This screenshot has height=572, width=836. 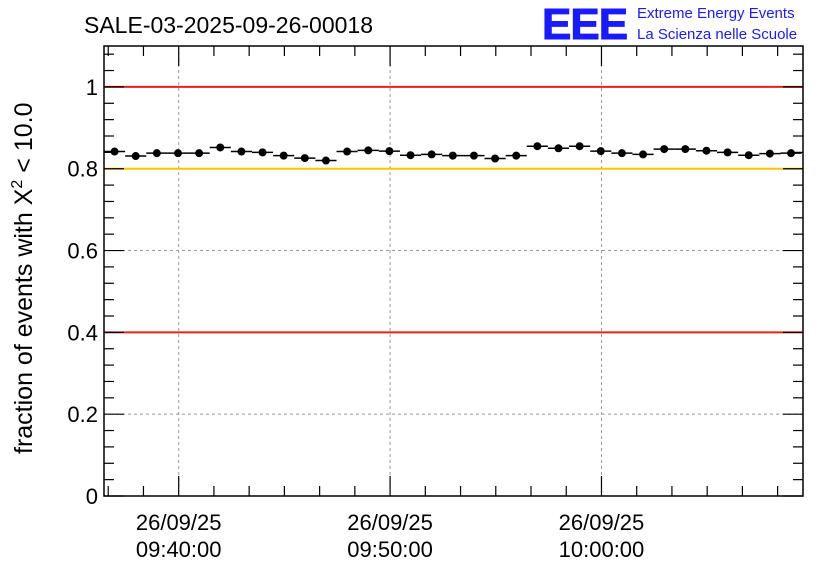 I want to click on y-axis-label-suffix: < 10.0, so click(x=24, y=141).